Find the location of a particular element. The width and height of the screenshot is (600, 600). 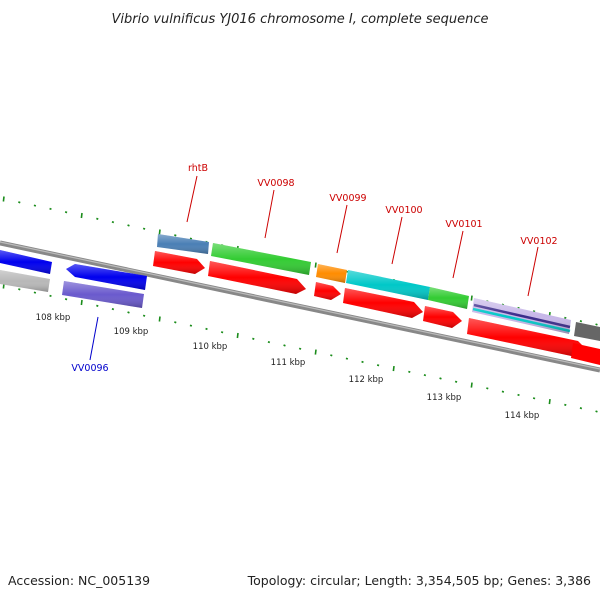

gene-label-VV0098: VV0098 is located at coordinates (275, 183).